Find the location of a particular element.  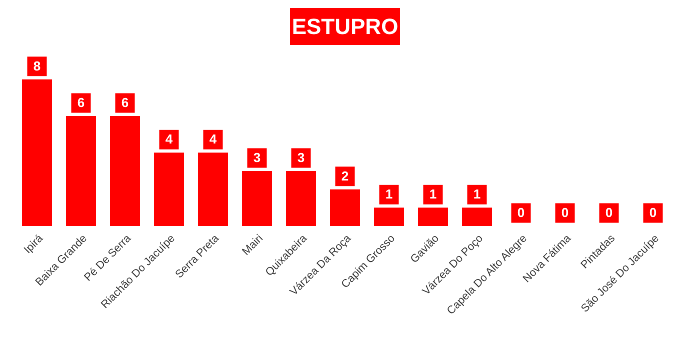

data-label: 2 is located at coordinates (345, 176).